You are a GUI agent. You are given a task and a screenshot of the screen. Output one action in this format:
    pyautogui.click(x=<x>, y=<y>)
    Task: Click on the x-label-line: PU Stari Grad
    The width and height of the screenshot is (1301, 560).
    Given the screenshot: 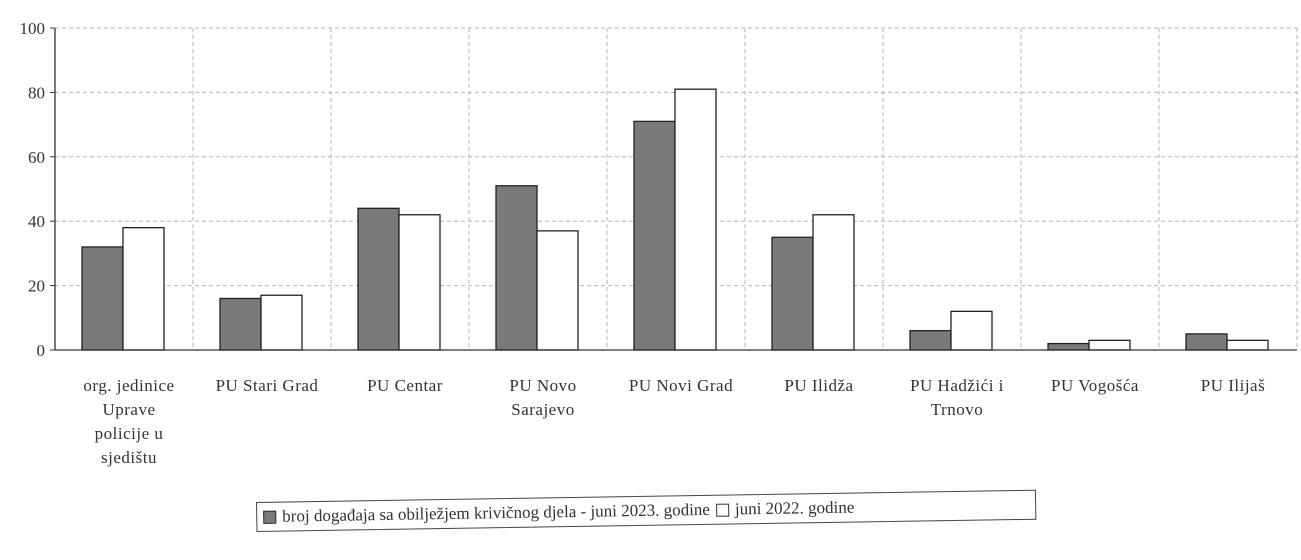 What is the action you would take?
    pyautogui.click(x=267, y=385)
    